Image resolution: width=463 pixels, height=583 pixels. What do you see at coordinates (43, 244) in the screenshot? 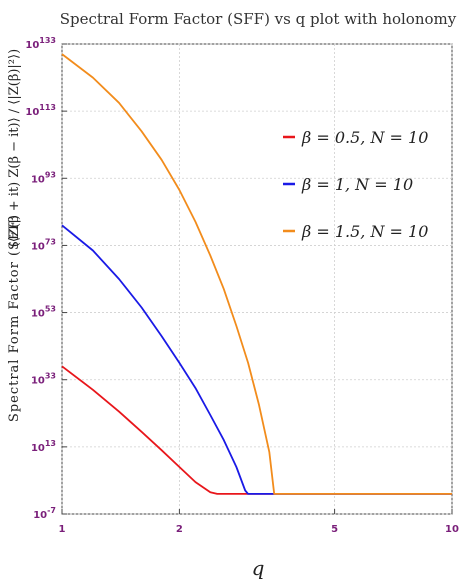
I see `y-tick-label: 1073` at bounding box center [43, 244].